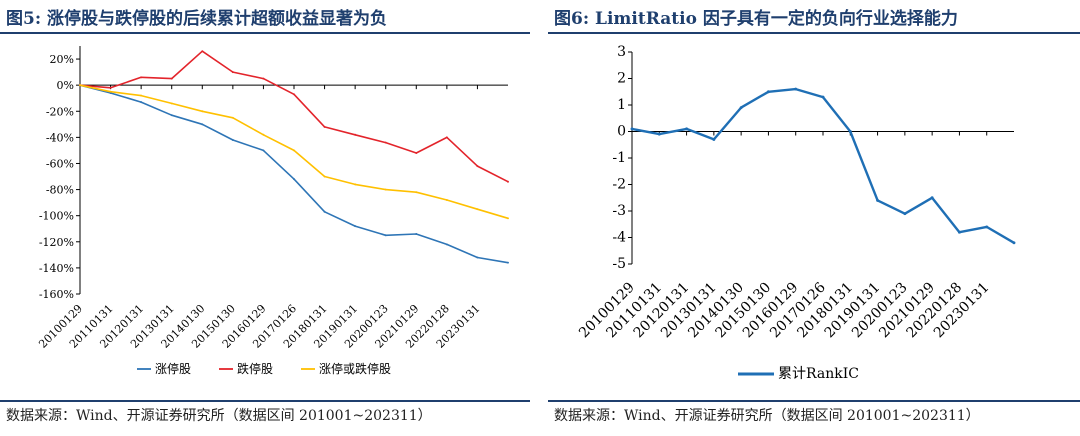  Describe the element at coordinates (56, 242) in the screenshot. I see `y-tick-label: -120%` at that location.